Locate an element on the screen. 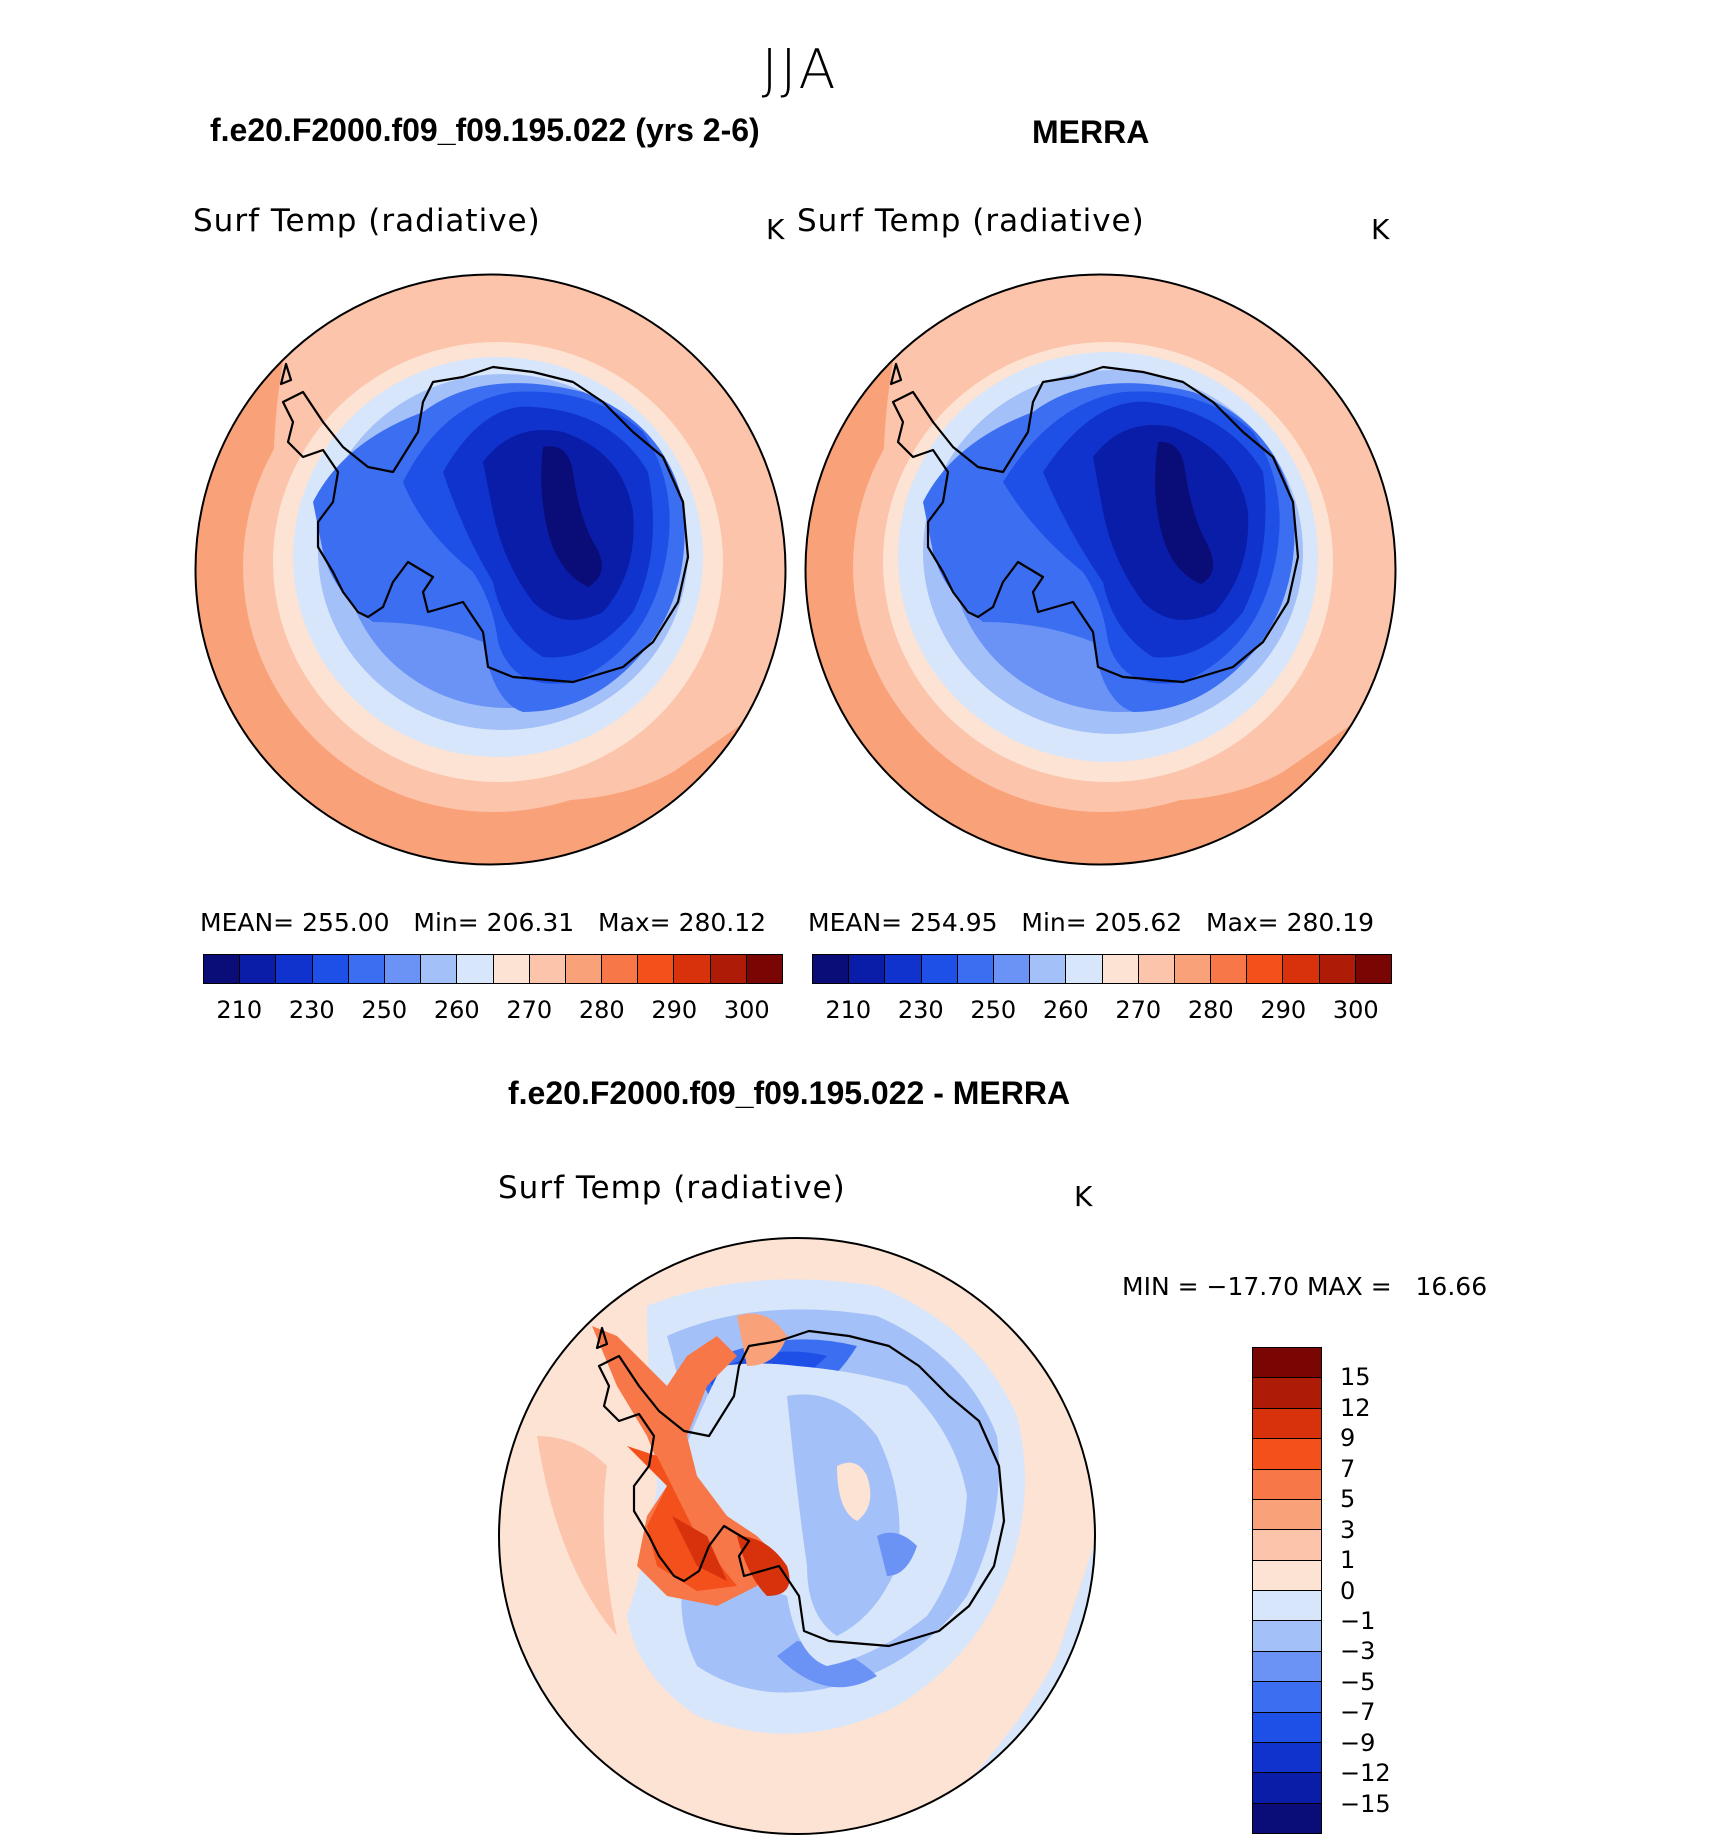 The height and width of the screenshot is (1840, 1710). merra-variable-label: Surf Temp (radiative) is located at coordinates (971, 221).